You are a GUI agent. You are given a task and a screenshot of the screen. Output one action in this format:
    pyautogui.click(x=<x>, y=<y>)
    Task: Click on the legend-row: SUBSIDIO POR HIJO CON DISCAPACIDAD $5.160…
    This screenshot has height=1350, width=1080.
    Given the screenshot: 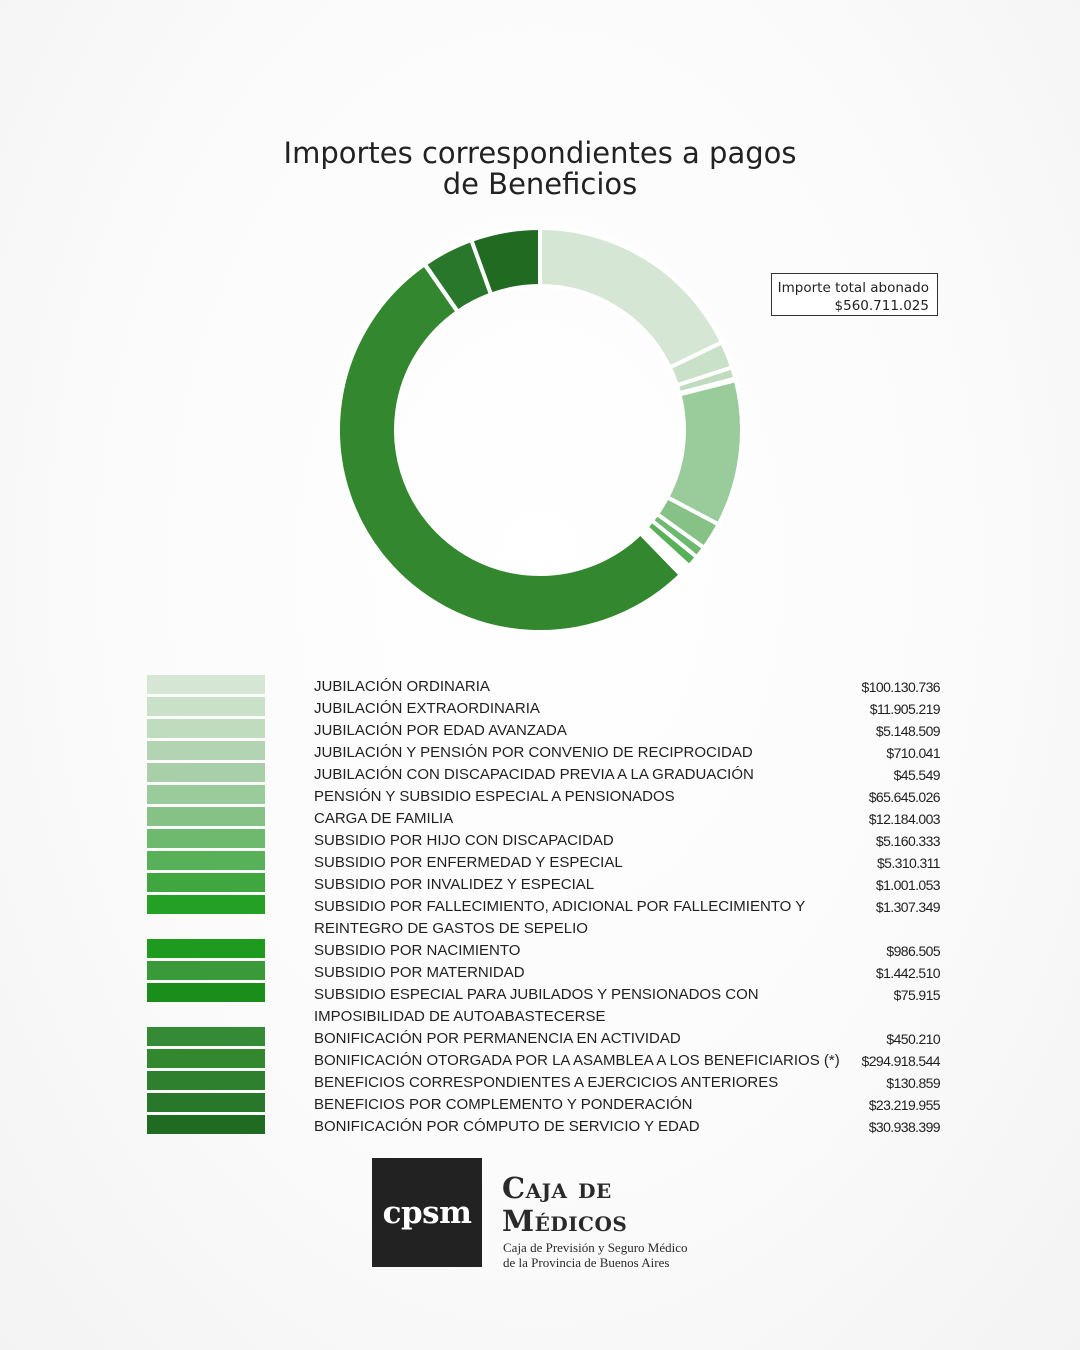 What is the action you would take?
    pyautogui.click(x=540, y=839)
    